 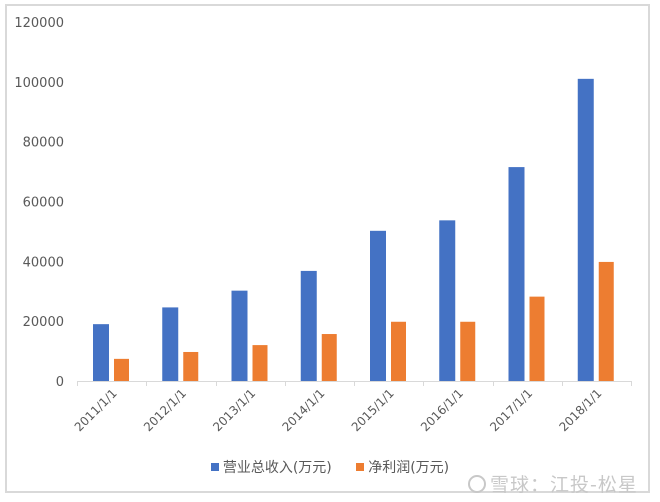 What do you see at coordinates (409, 468) in the screenshot?
I see `legend-label-net-profit: 净利润(万元)` at bounding box center [409, 468].